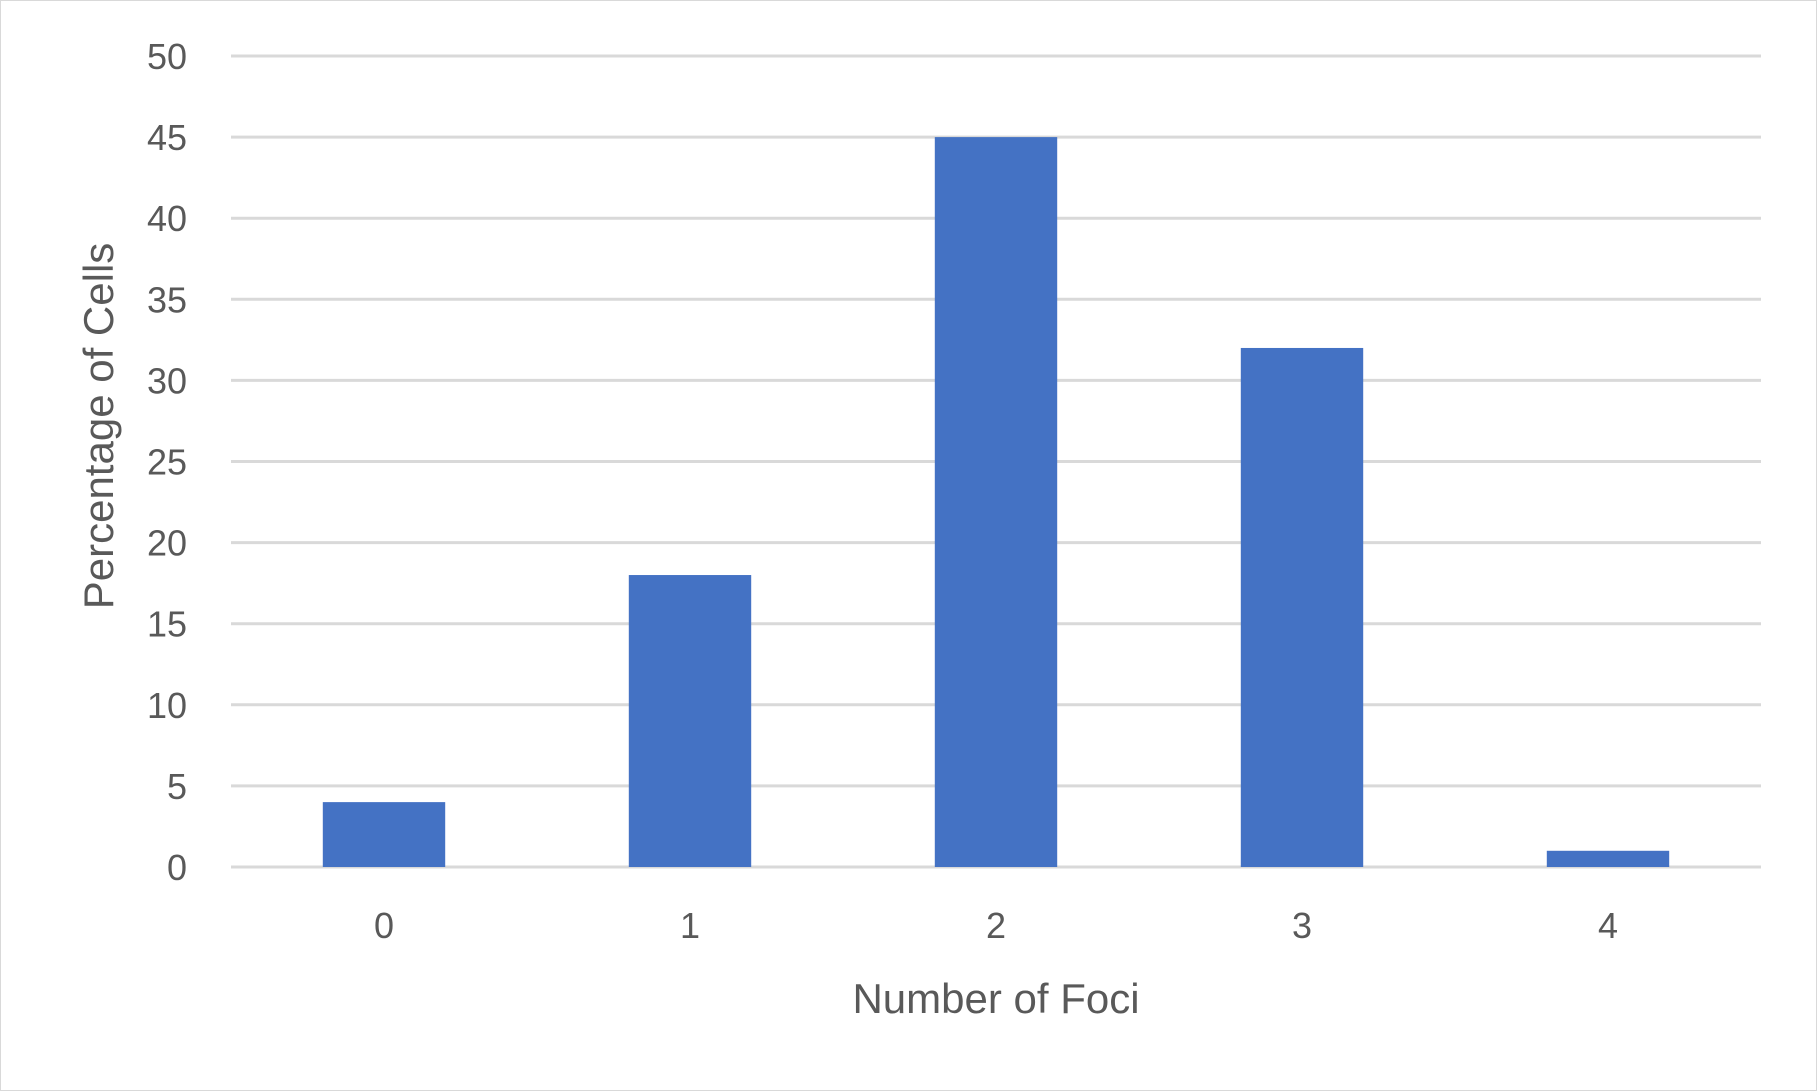 Image resolution: width=1817 pixels, height=1092 pixels. Describe the element at coordinates (177, 867) in the screenshot. I see `y-tick-label: 0` at that location.